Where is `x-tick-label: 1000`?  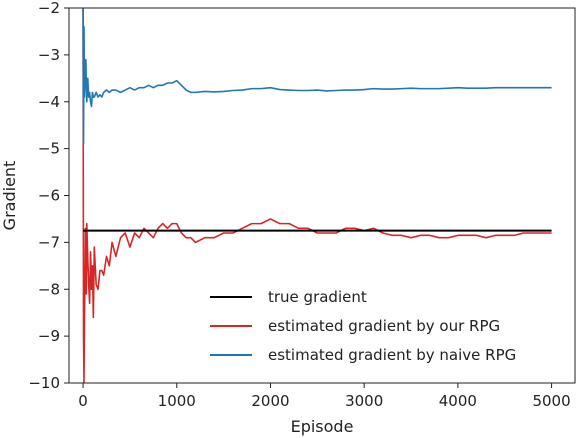
x-tick-label: 1000 is located at coordinates (177, 401).